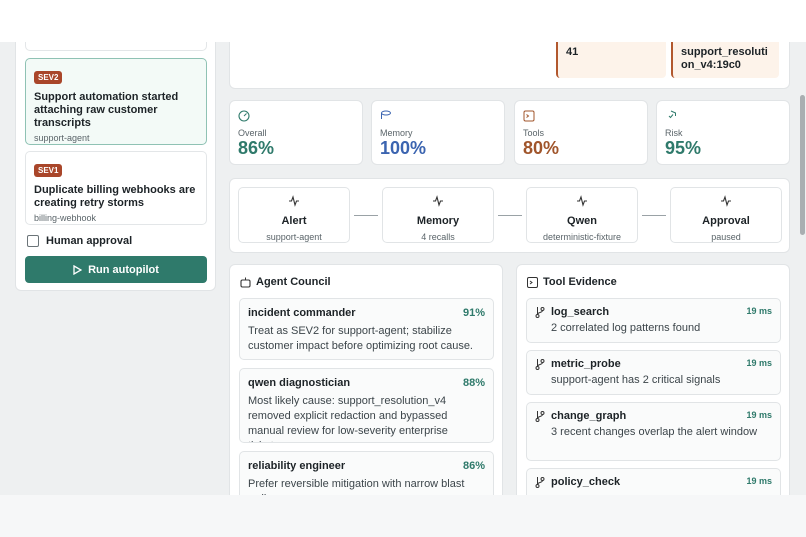 The image size is (806, 537). What do you see at coordinates (661, 364) in the screenshot?
I see `tool-header: metric_probe 19 ms` at bounding box center [661, 364].